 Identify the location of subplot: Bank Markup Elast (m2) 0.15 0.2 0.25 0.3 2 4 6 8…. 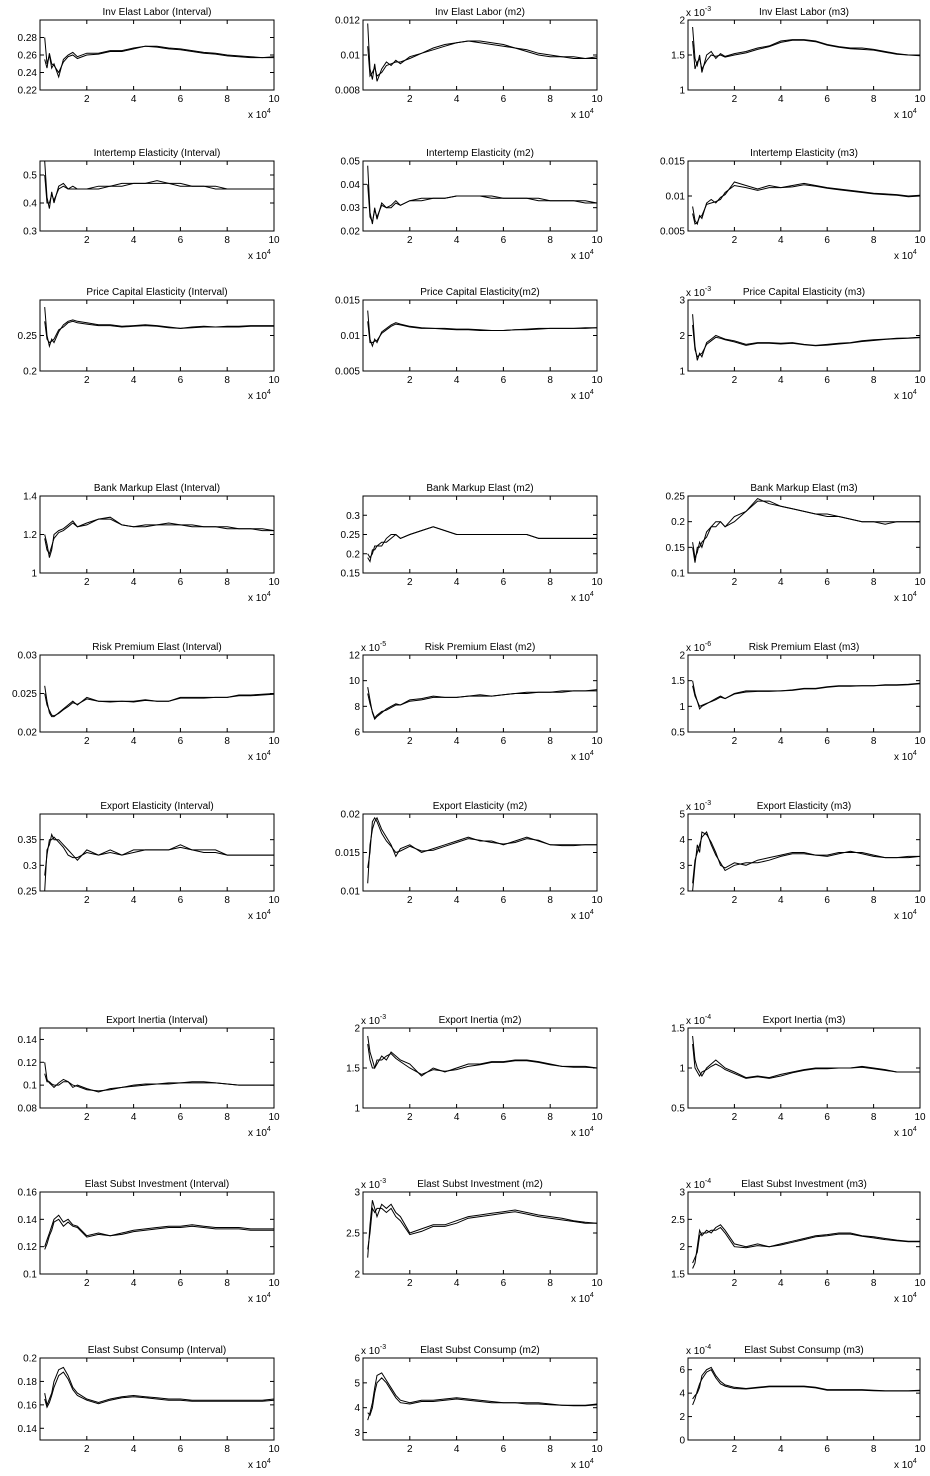
(472, 543).